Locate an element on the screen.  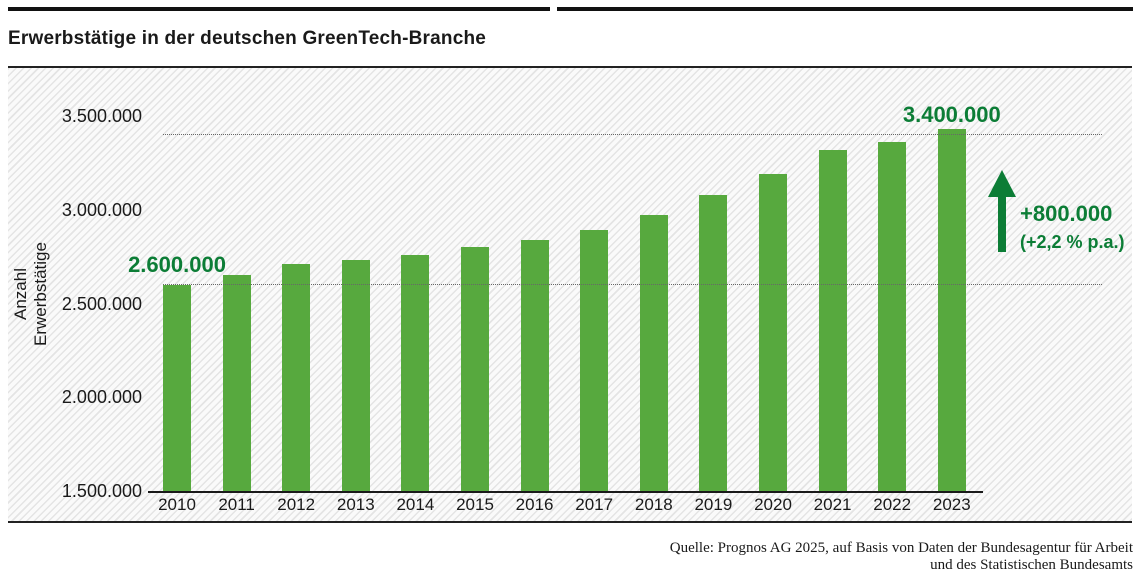
x-tick-label-2018: 2018 is located at coordinates (653, 504).